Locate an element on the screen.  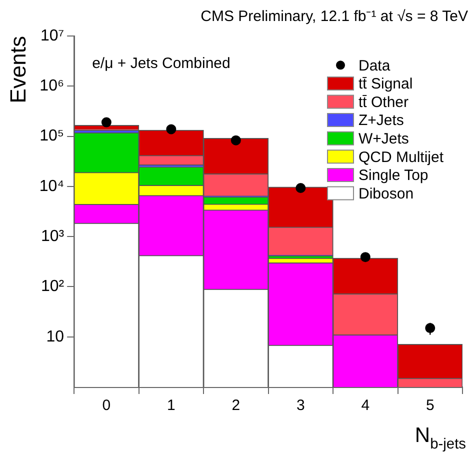
legend-label: Single Top is located at coordinates (393, 175).